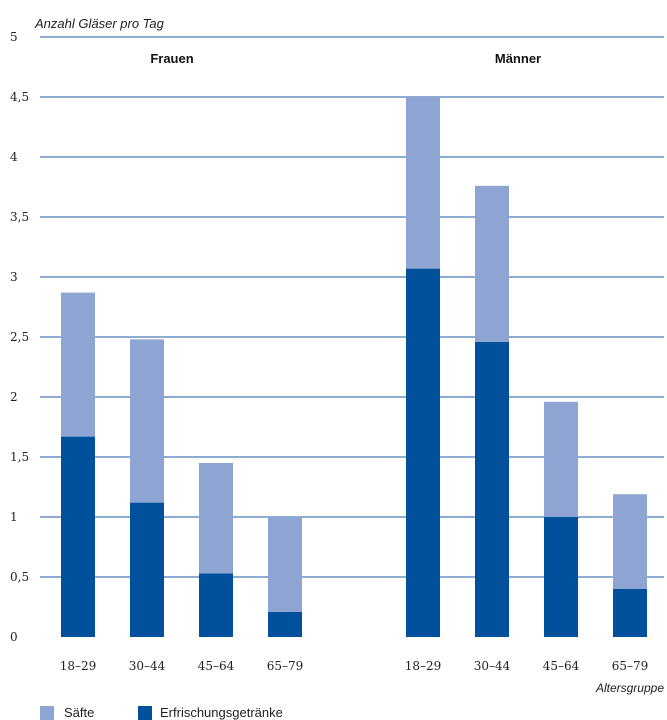 The height and width of the screenshot is (720, 667). I want to click on y-tick-label: 1, so click(14, 517).